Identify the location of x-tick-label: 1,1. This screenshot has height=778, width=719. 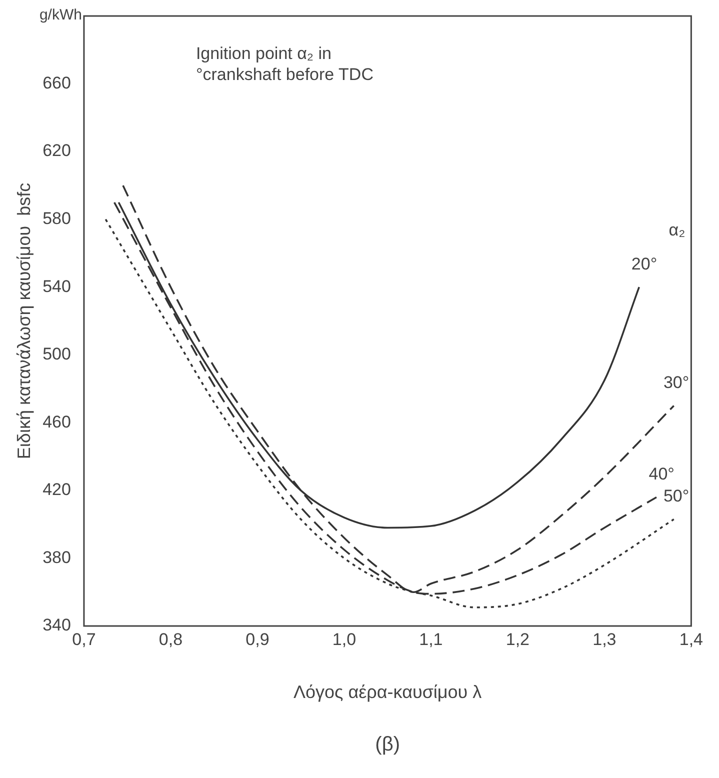
(431, 639).